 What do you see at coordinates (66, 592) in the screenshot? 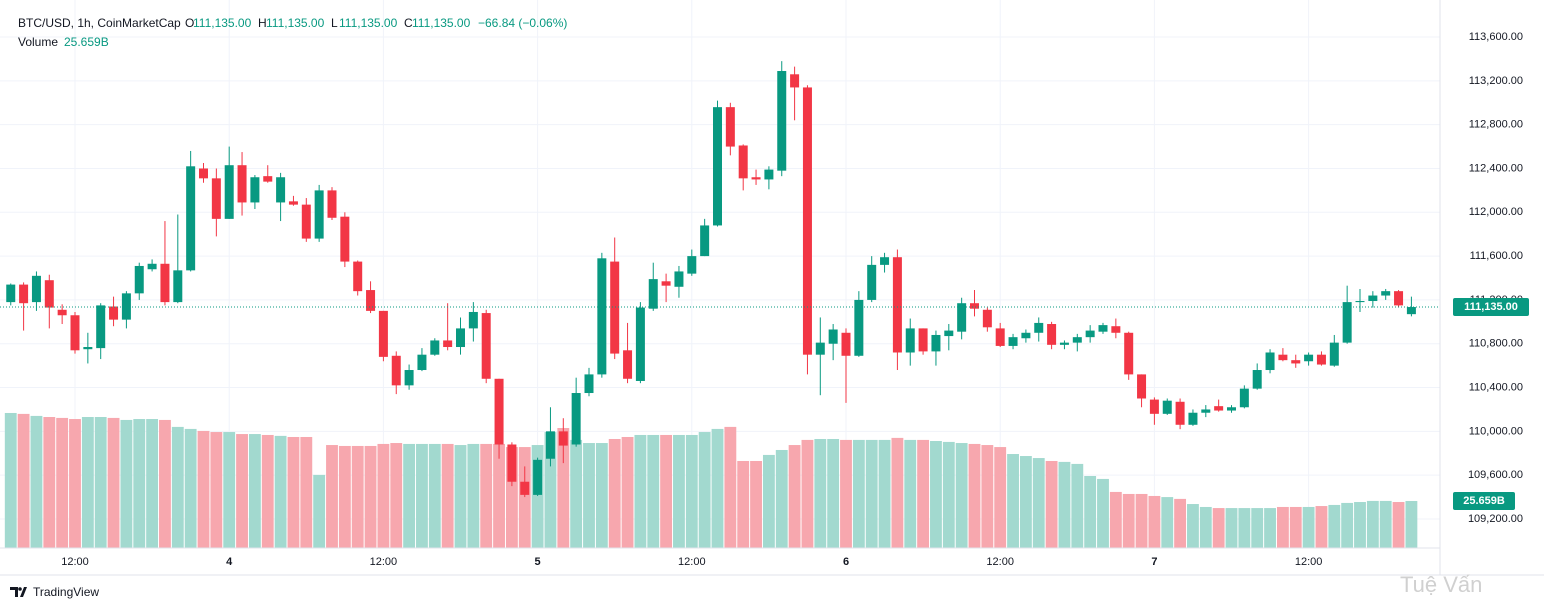
I see `brand: TradingView` at bounding box center [66, 592].